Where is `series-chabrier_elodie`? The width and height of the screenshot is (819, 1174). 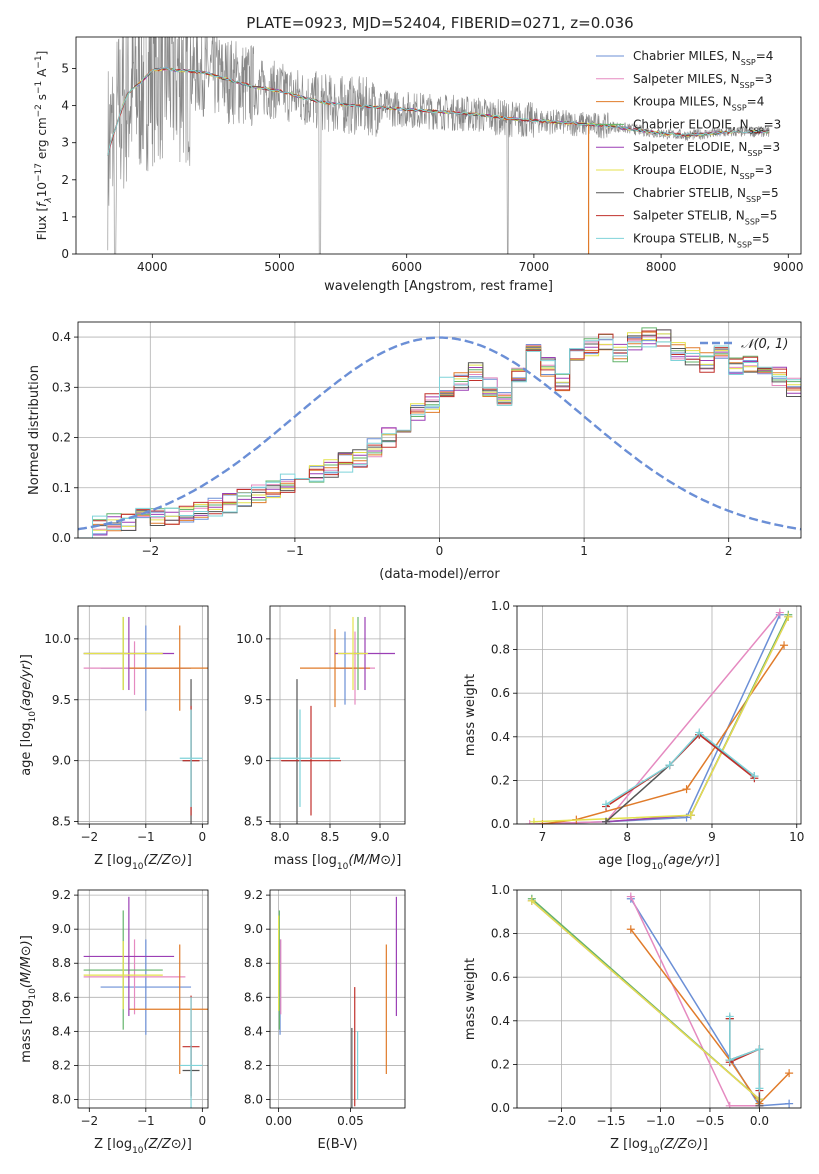
series-chabrier_elodie is located at coordinates (697, 718).